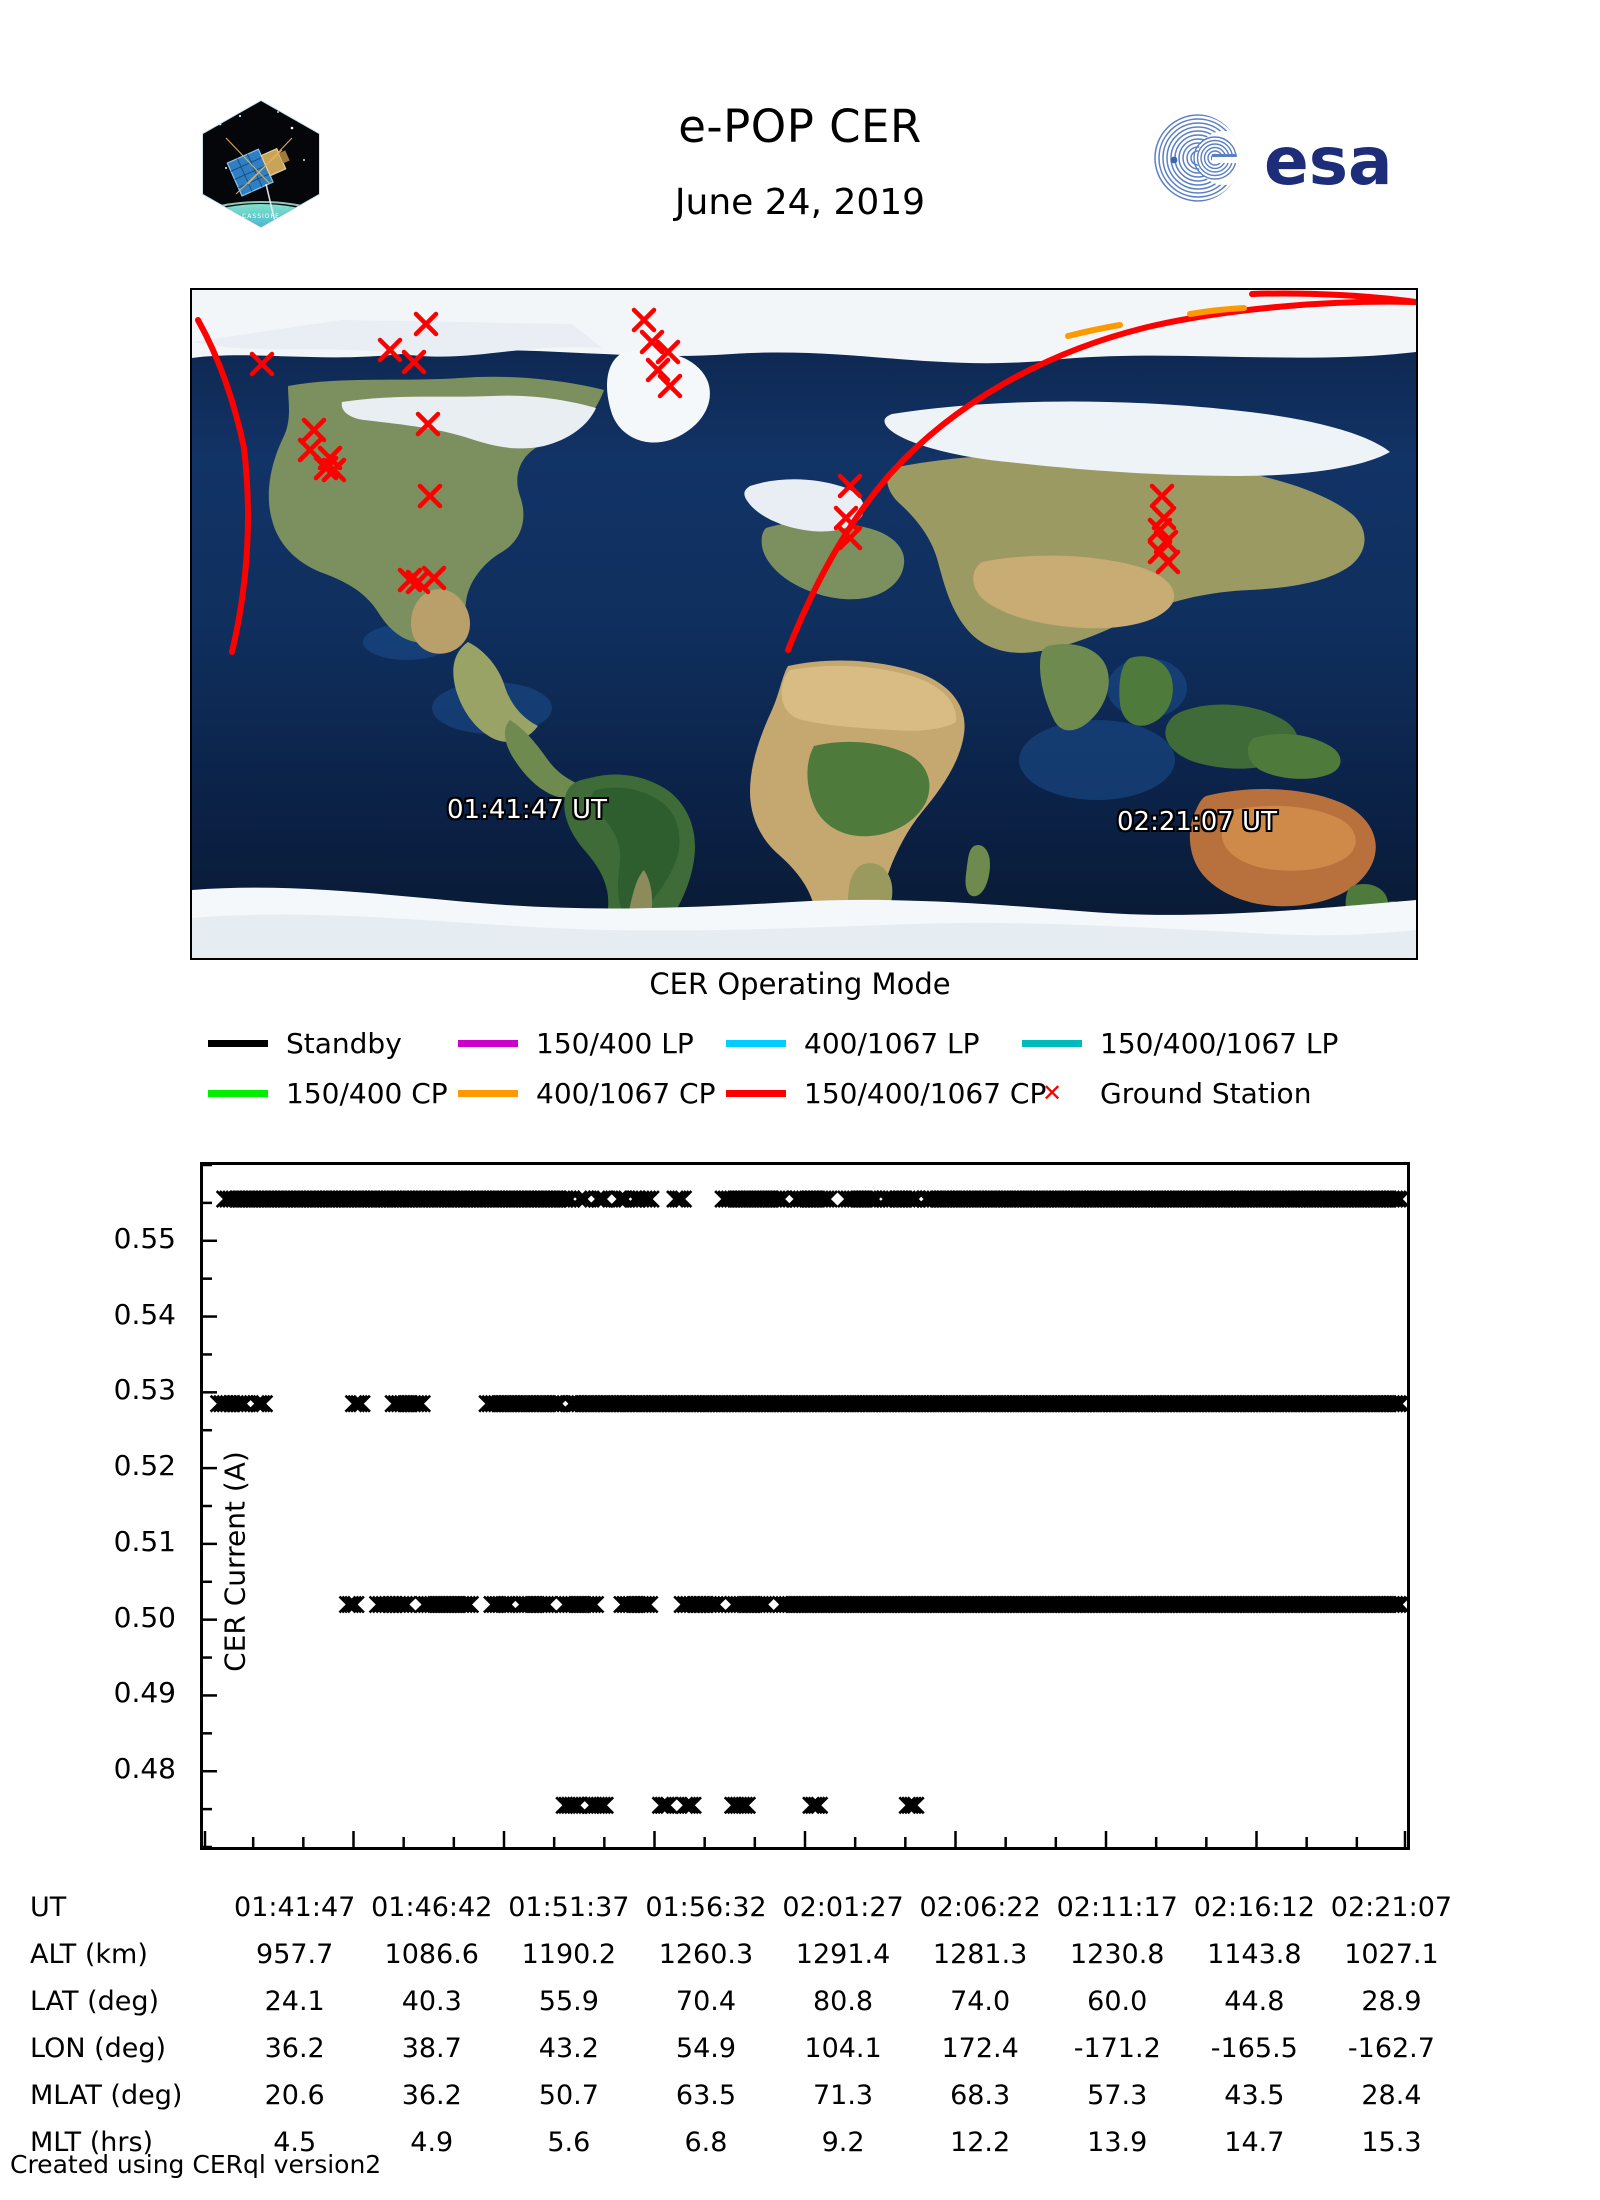 This screenshot has width=1600, height=2200. What do you see at coordinates (800, 202) in the screenshot?
I see `page-subtitle-date: June 24, 2019` at bounding box center [800, 202].